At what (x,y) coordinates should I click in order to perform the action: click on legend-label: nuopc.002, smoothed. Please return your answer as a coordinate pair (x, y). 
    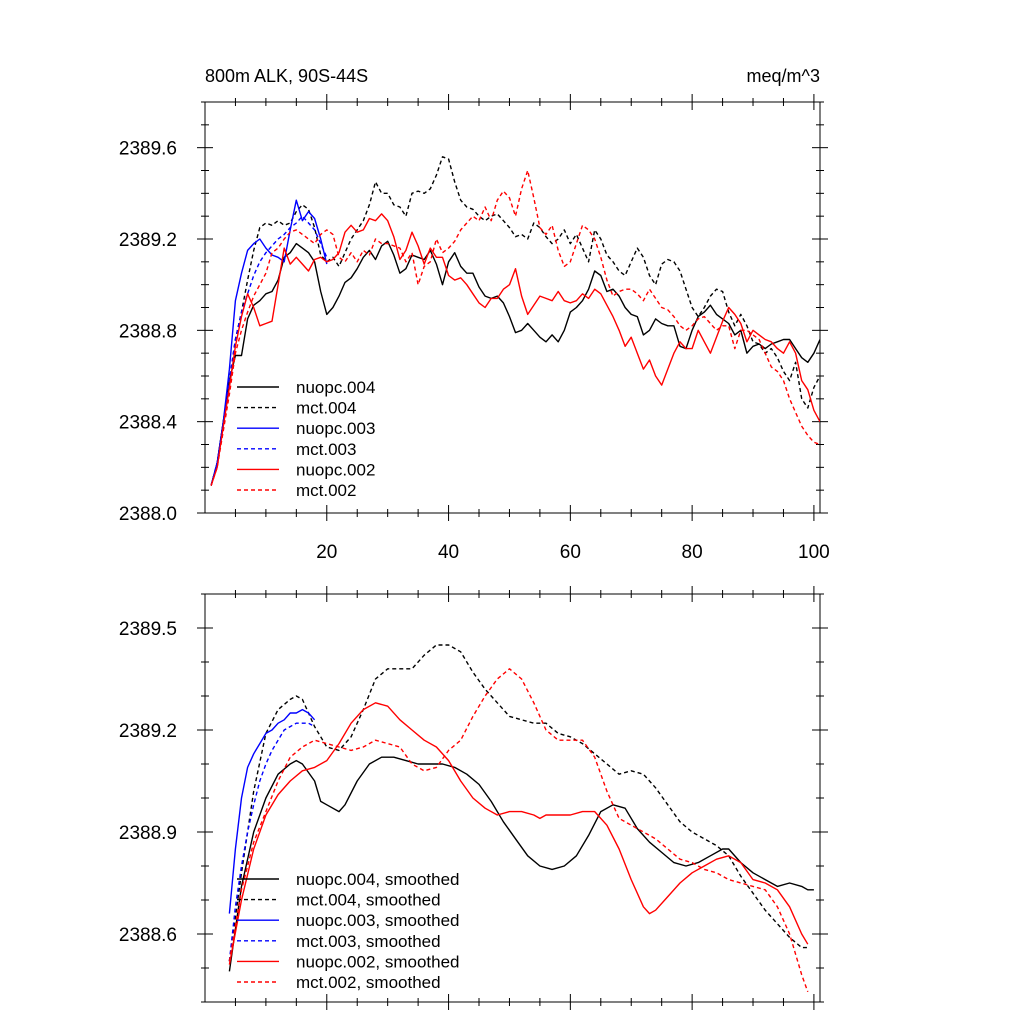
    Looking at the image, I should click on (378, 961).